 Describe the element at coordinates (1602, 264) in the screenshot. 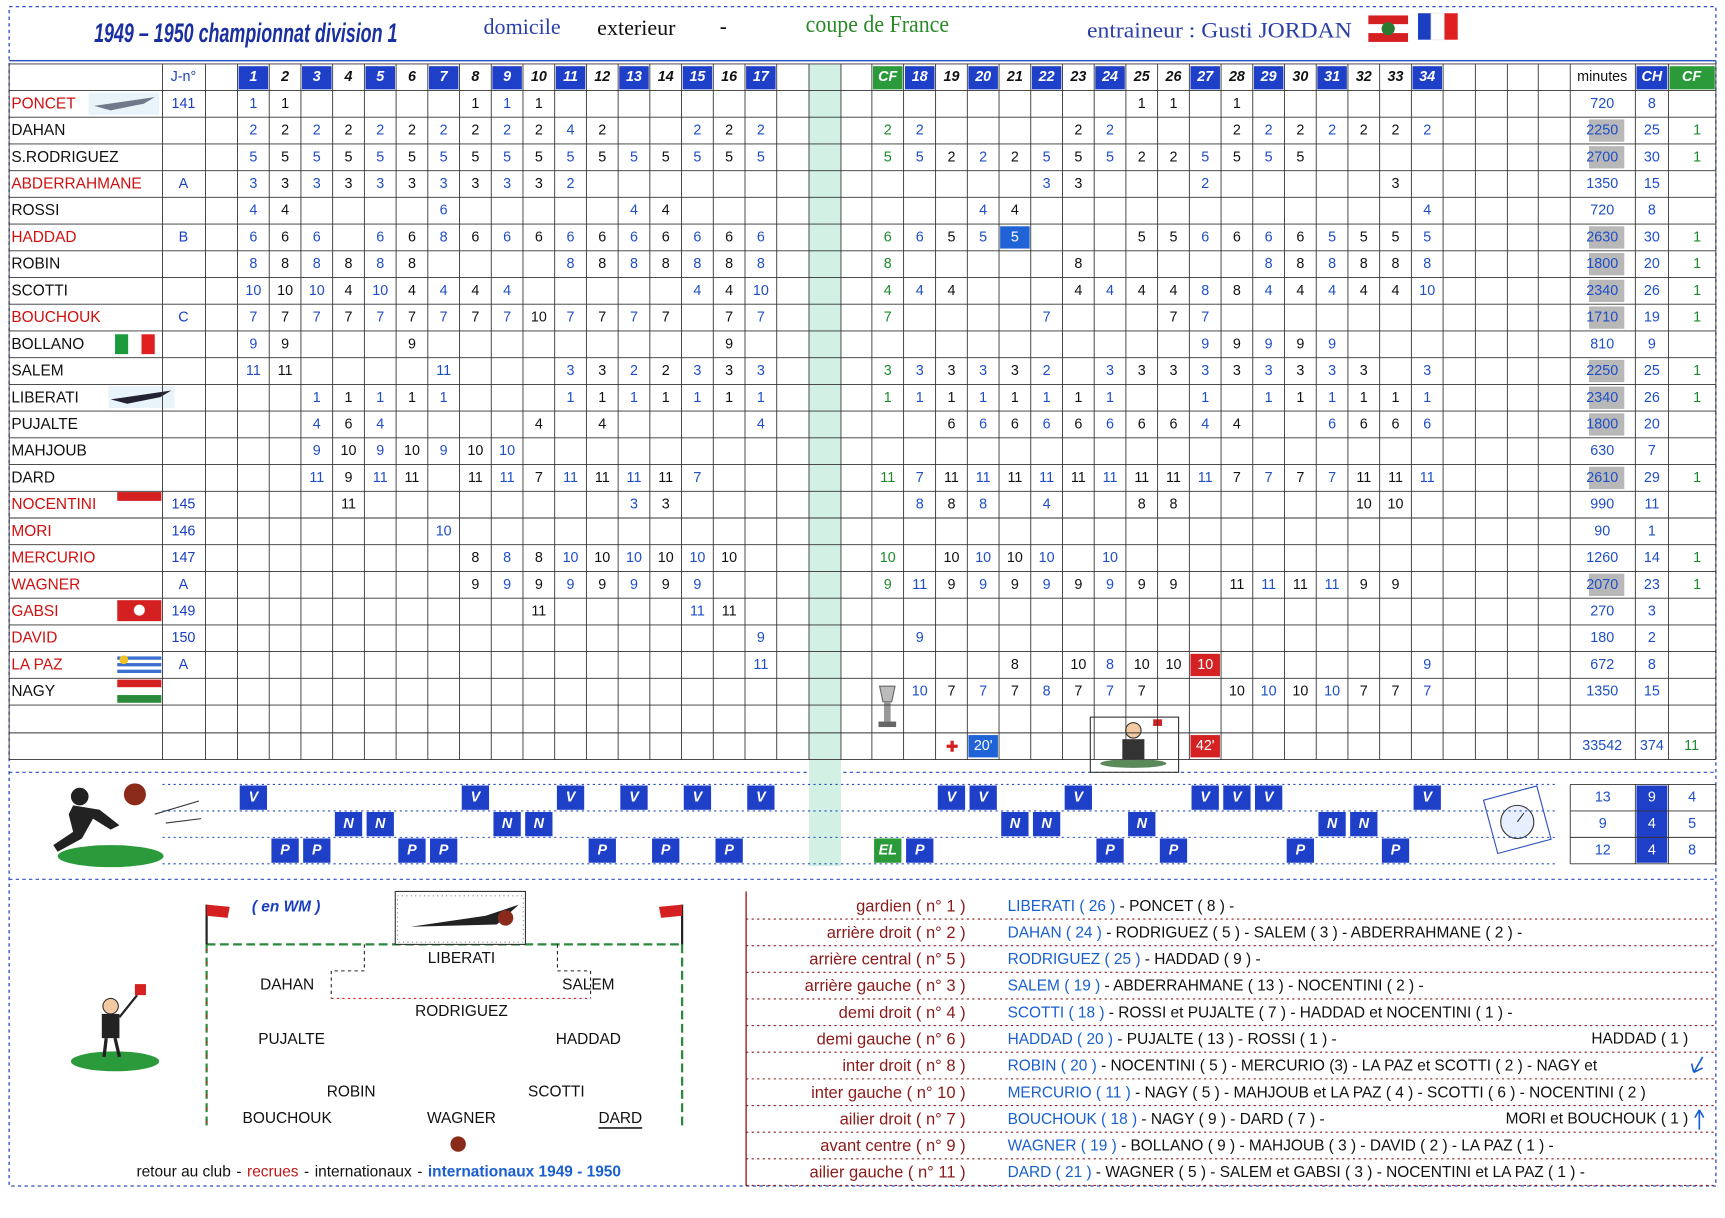

I see `player-minutes: 1800` at that location.